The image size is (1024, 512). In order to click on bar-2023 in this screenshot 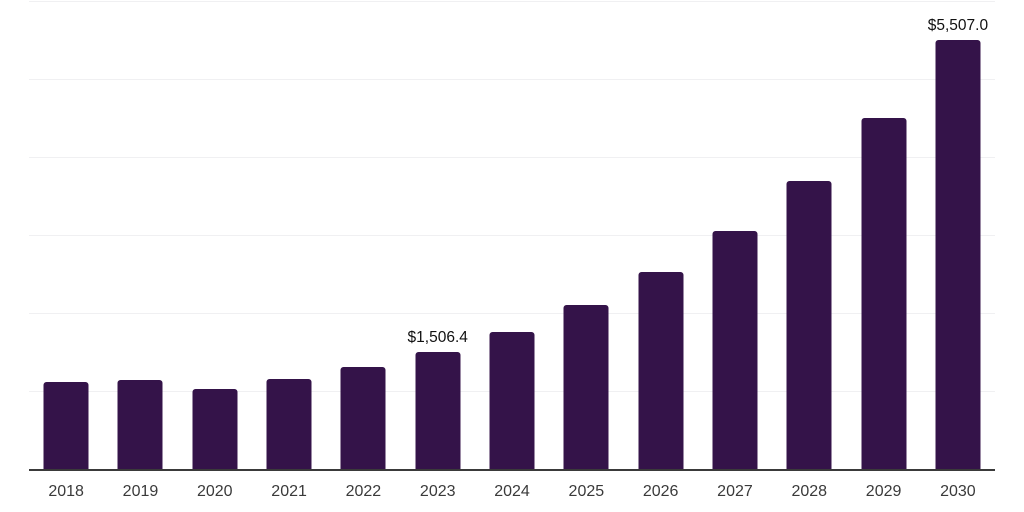, I will do `click(438, 410)`.